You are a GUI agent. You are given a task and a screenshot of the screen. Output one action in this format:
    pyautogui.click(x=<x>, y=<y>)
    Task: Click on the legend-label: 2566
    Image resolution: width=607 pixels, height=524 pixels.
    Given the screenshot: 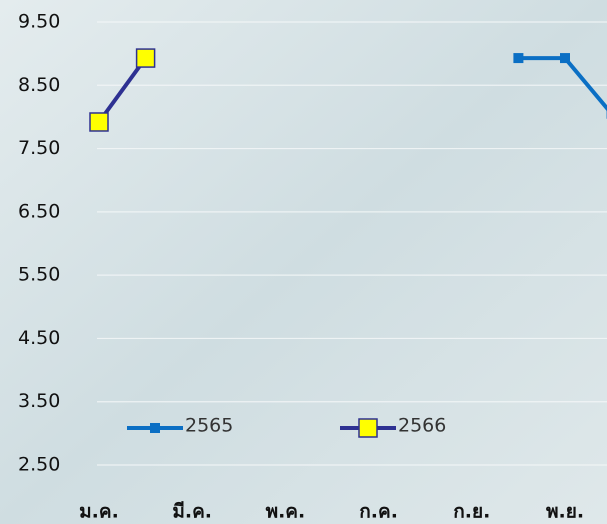 What is the action you would take?
    pyautogui.click(x=422, y=426)
    